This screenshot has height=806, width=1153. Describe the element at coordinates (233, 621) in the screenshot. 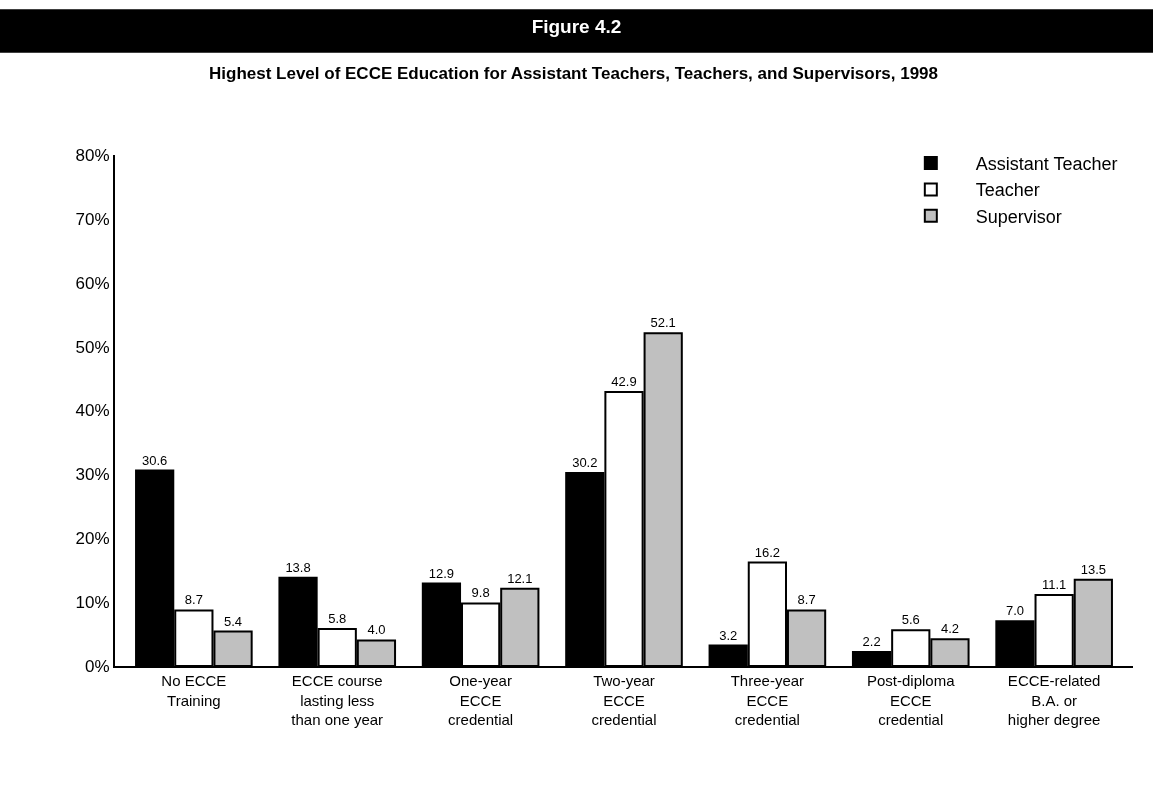

I see `data-label: 5.4` at that location.